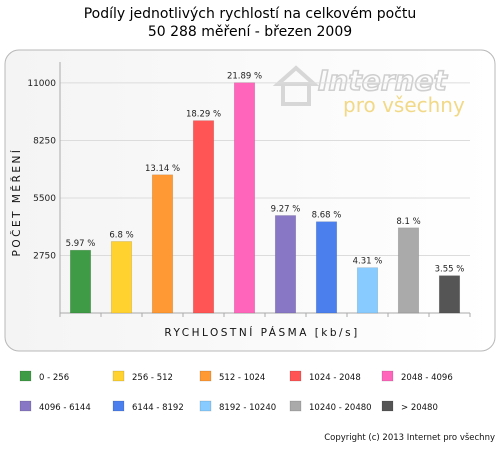 The height and width of the screenshot is (450, 500). Describe the element at coordinates (44, 141) in the screenshot. I see `y-tick-label: 8250` at that location.